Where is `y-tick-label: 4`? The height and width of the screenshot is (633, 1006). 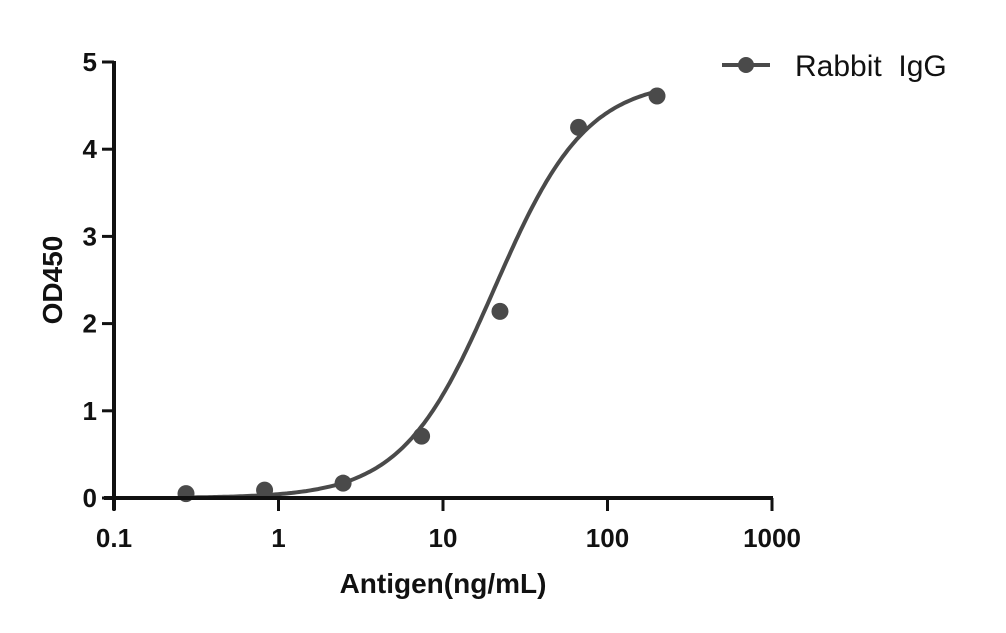 y-tick-label: 4 is located at coordinates (90, 149).